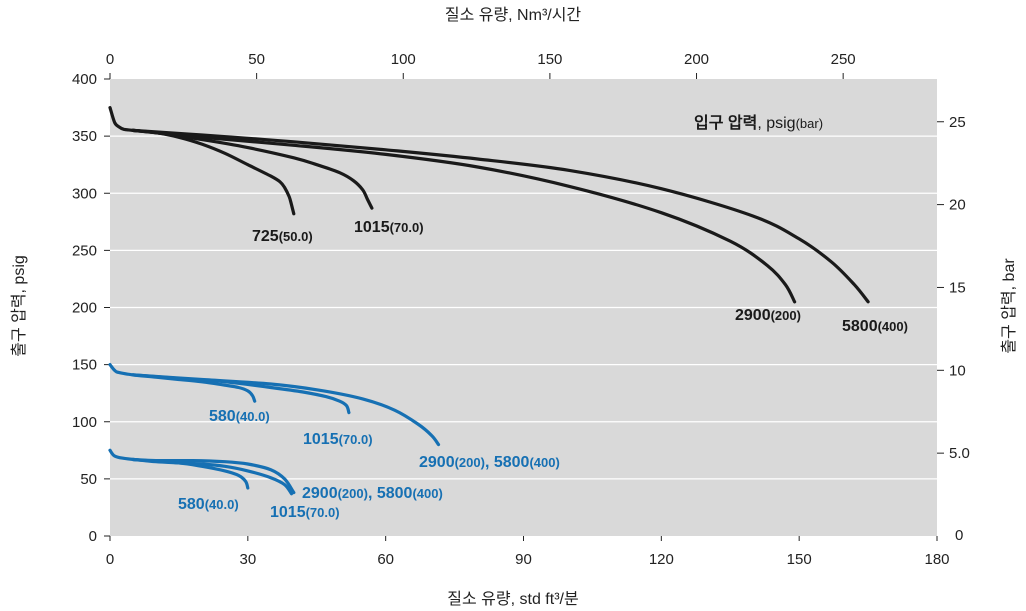 Image resolution: width=1026 pixels, height=611 pixels. What do you see at coordinates (661, 559) in the screenshot?
I see `tick-label-bottom: 120` at bounding box center [661, 559].